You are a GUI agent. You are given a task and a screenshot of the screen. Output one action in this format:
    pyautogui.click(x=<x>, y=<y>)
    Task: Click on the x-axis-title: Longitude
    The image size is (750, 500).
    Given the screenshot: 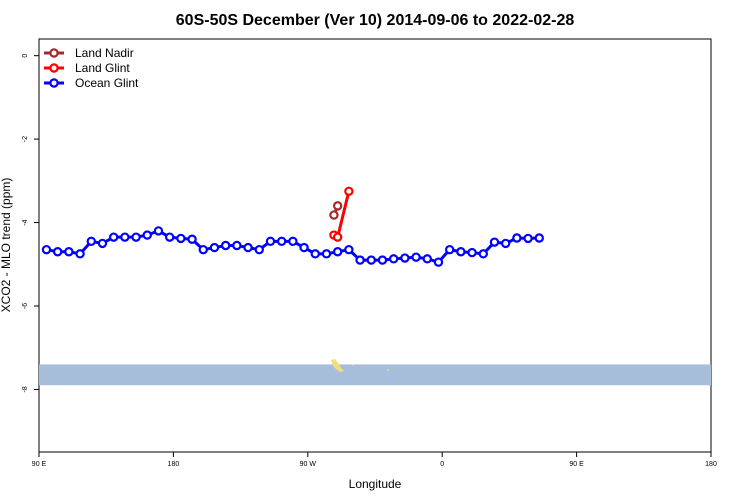 What is the action you would take?
    pyautogui.click(x=375, y=484)
    